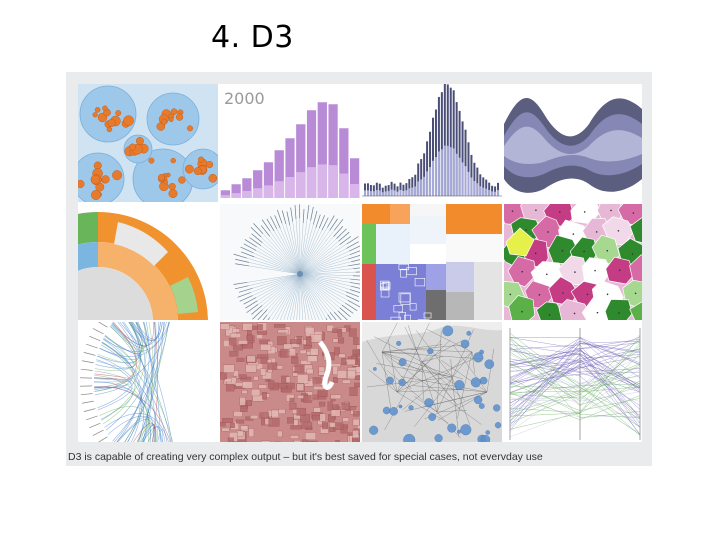  I want to click on stream-layer, so click(573, 145).